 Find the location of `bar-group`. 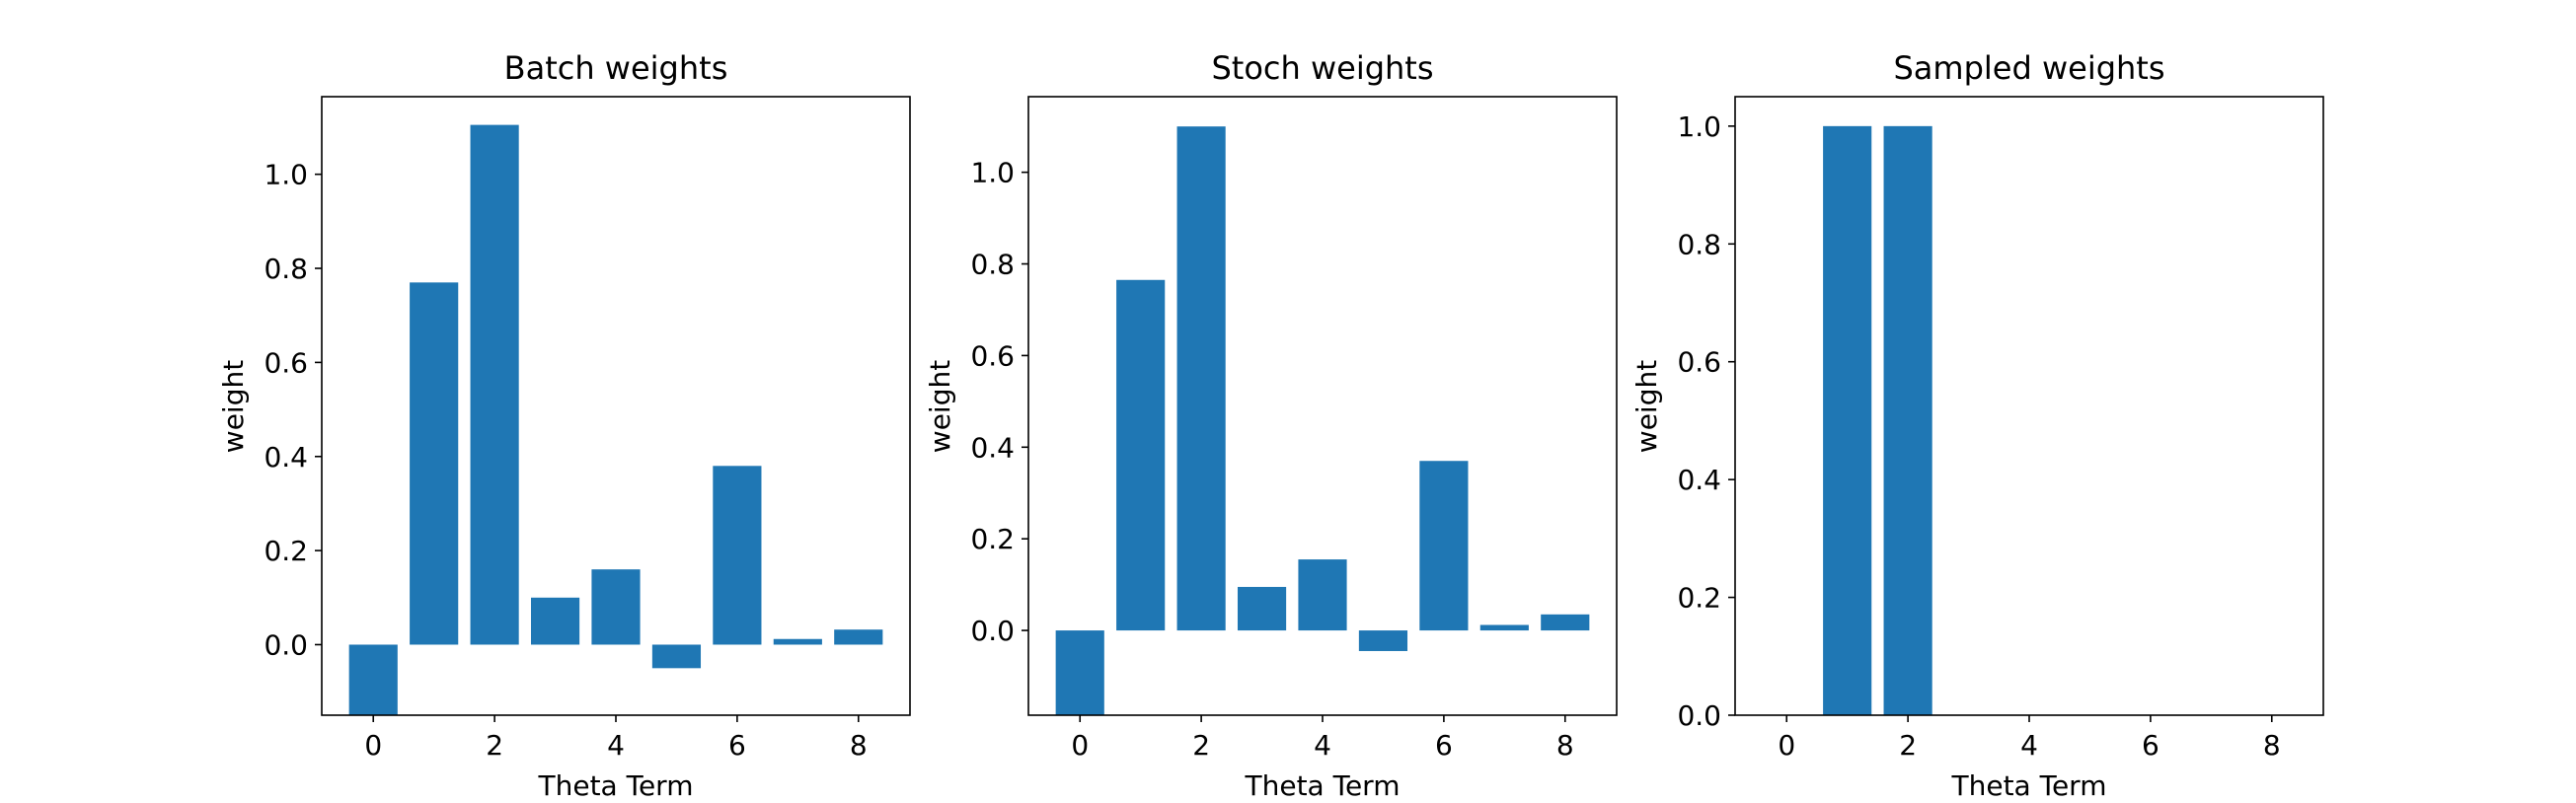

bar-group is located at coordinates (1877, 421).